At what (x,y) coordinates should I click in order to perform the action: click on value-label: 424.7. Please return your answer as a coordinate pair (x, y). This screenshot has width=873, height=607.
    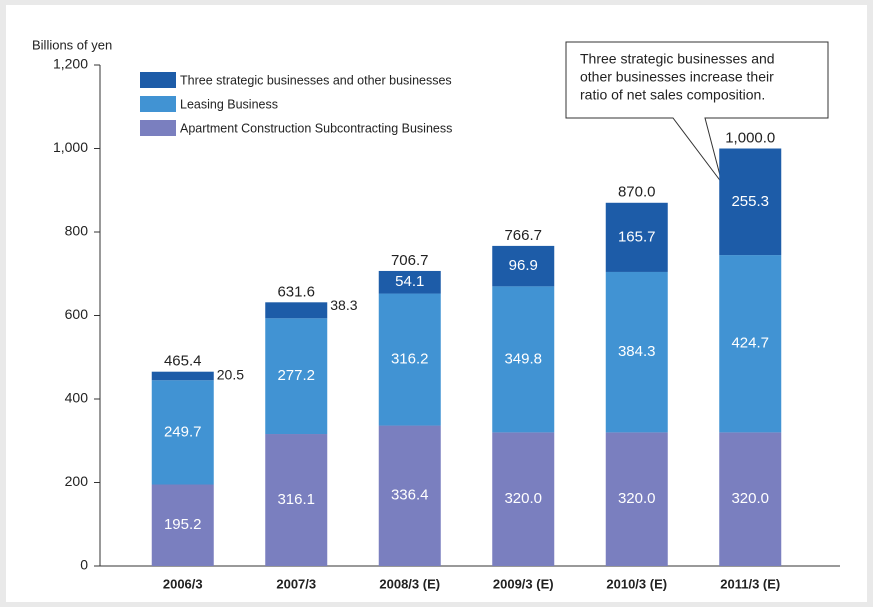
    Looking at the image, I should click on (750, 343).